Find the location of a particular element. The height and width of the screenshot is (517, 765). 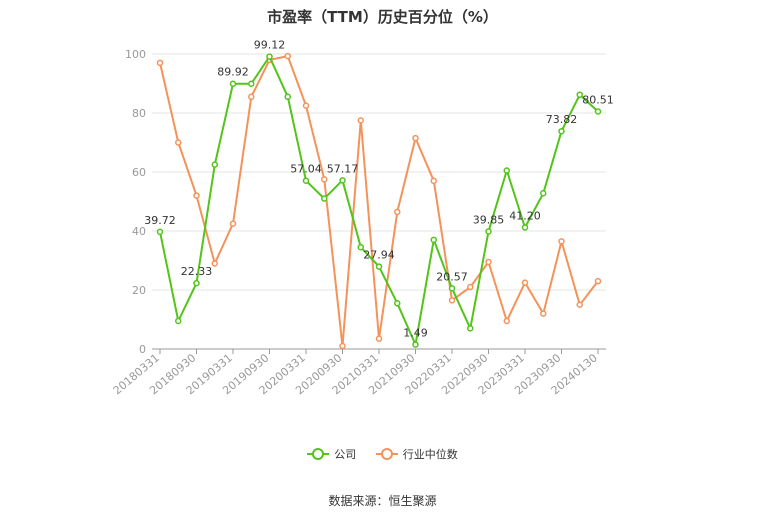

legend-swatch-industry-median is located at coordinates (386, 454).